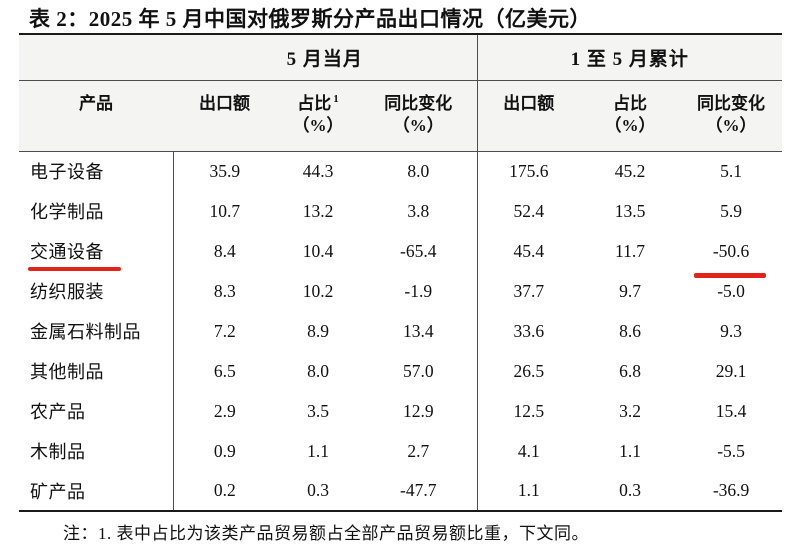 Image resolution: width=800 pixels, height=556 pixels. What do you see at coordinates (730, 275) in the screenshot?
I see `red-underline-cumulative-yoy` at bounding box center [730, 275].